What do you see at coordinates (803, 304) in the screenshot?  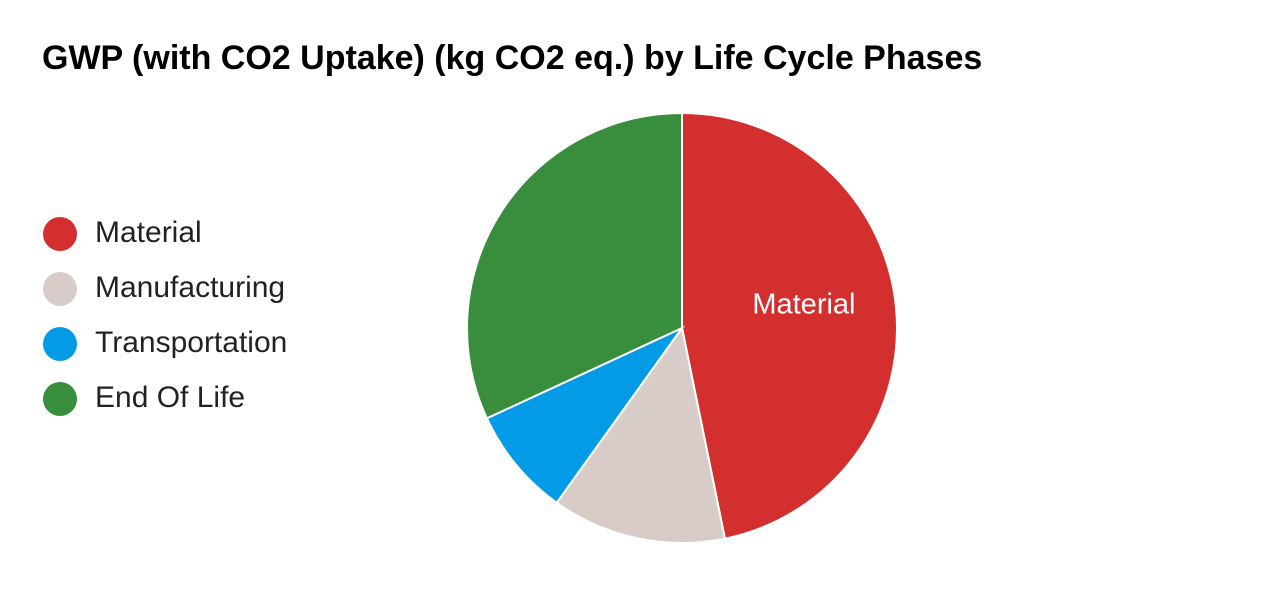 I see `slice-label: Material` at bounding box center [803, 304].